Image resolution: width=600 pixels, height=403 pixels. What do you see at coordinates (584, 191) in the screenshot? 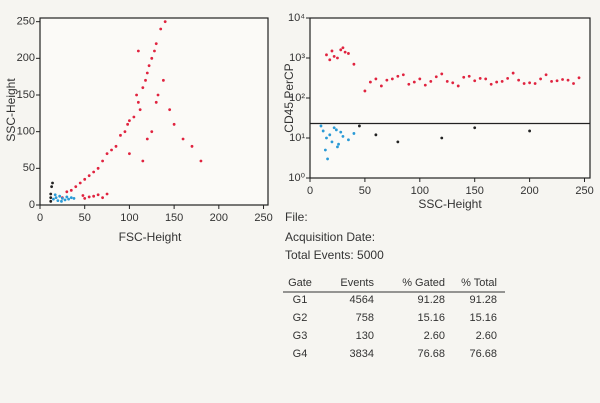
I see `x-tick-label: 250` at bounding box center [584, 191].